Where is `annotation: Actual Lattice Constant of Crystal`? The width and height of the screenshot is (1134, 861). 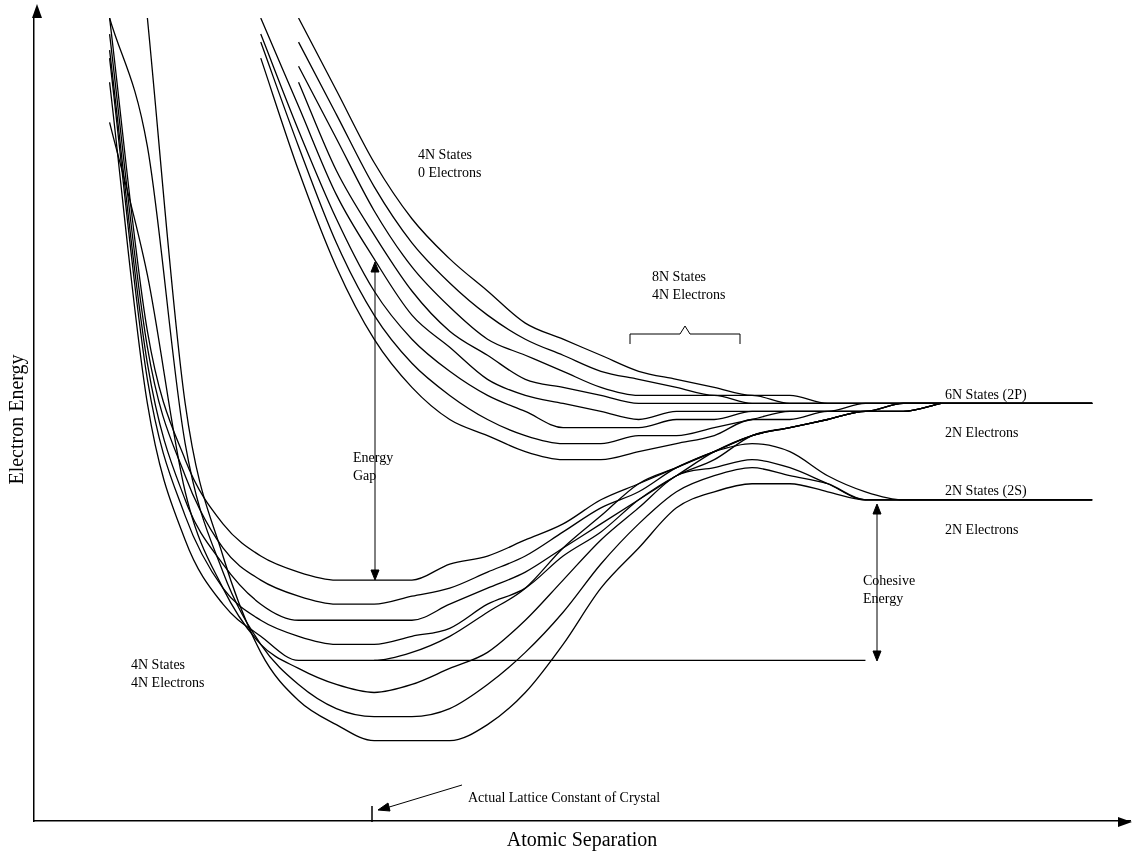
annotation: Actual Lattice Constant of Crystal is located at coordinates (564, 797).